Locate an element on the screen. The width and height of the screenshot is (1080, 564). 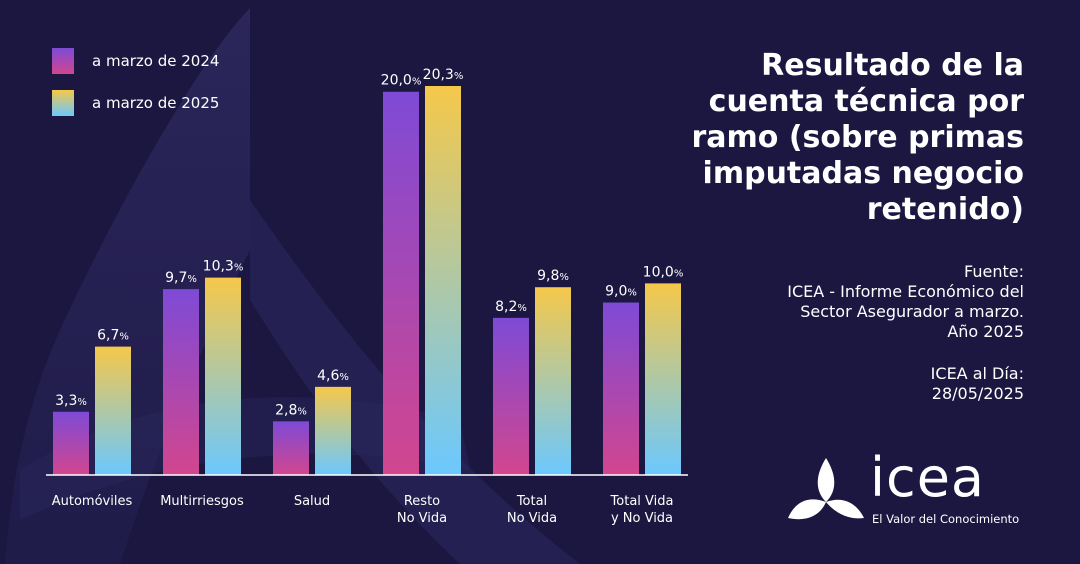
category-label: Multirriesgos is located at coordinates (202, 501).